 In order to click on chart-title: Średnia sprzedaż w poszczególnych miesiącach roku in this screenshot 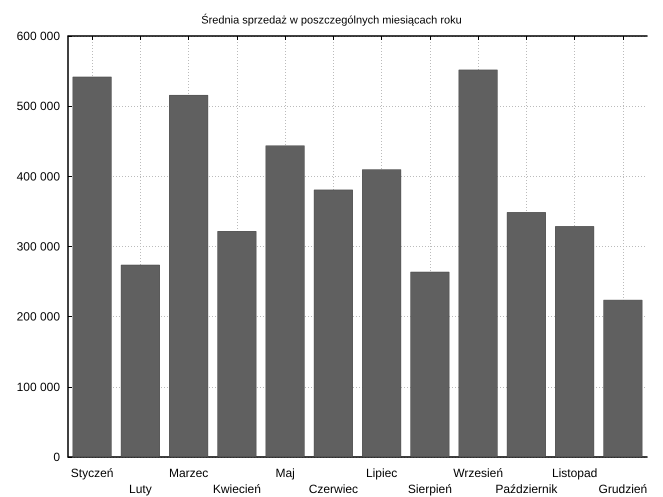, I will do `click(331, 20)`.